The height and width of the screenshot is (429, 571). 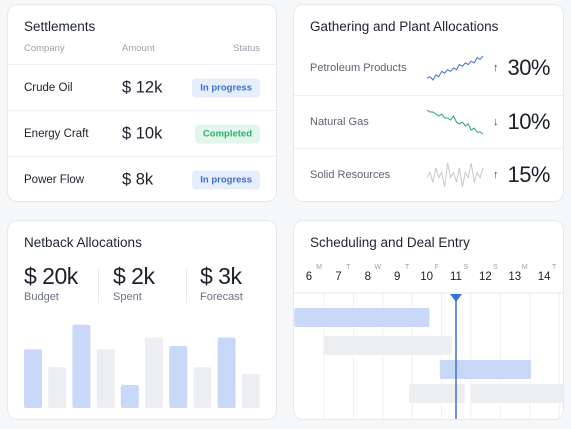 I want to click on table-row: Energy Craft $ 10k Completed, so click(x=142, y=133).